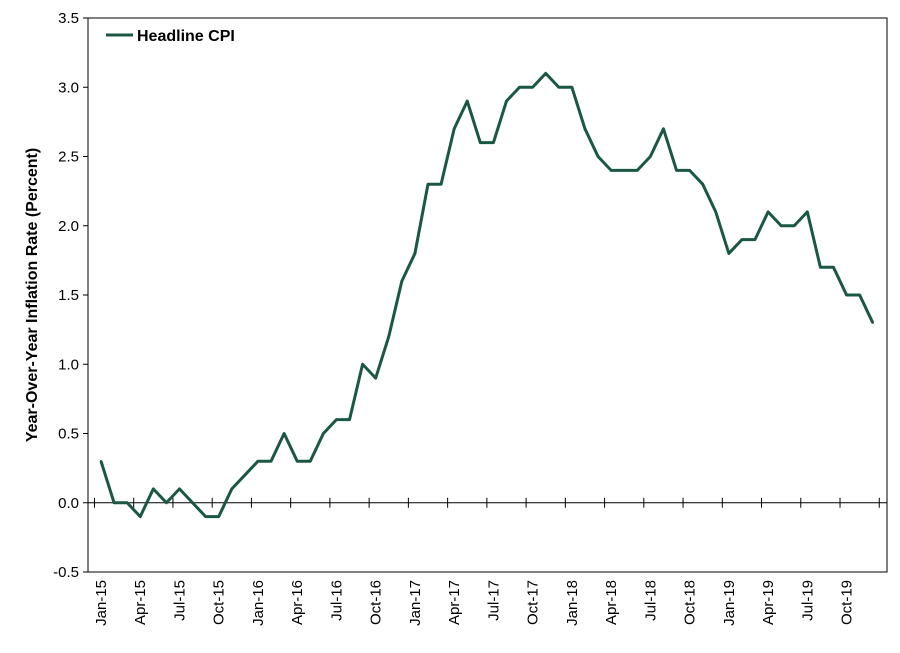 The width and height of the screenshot is (900, 653). What do you see at coordinates (493, 600) in the screenshot?
I see `x-tick-label: Jul-17` at bounding box center [493, 600].